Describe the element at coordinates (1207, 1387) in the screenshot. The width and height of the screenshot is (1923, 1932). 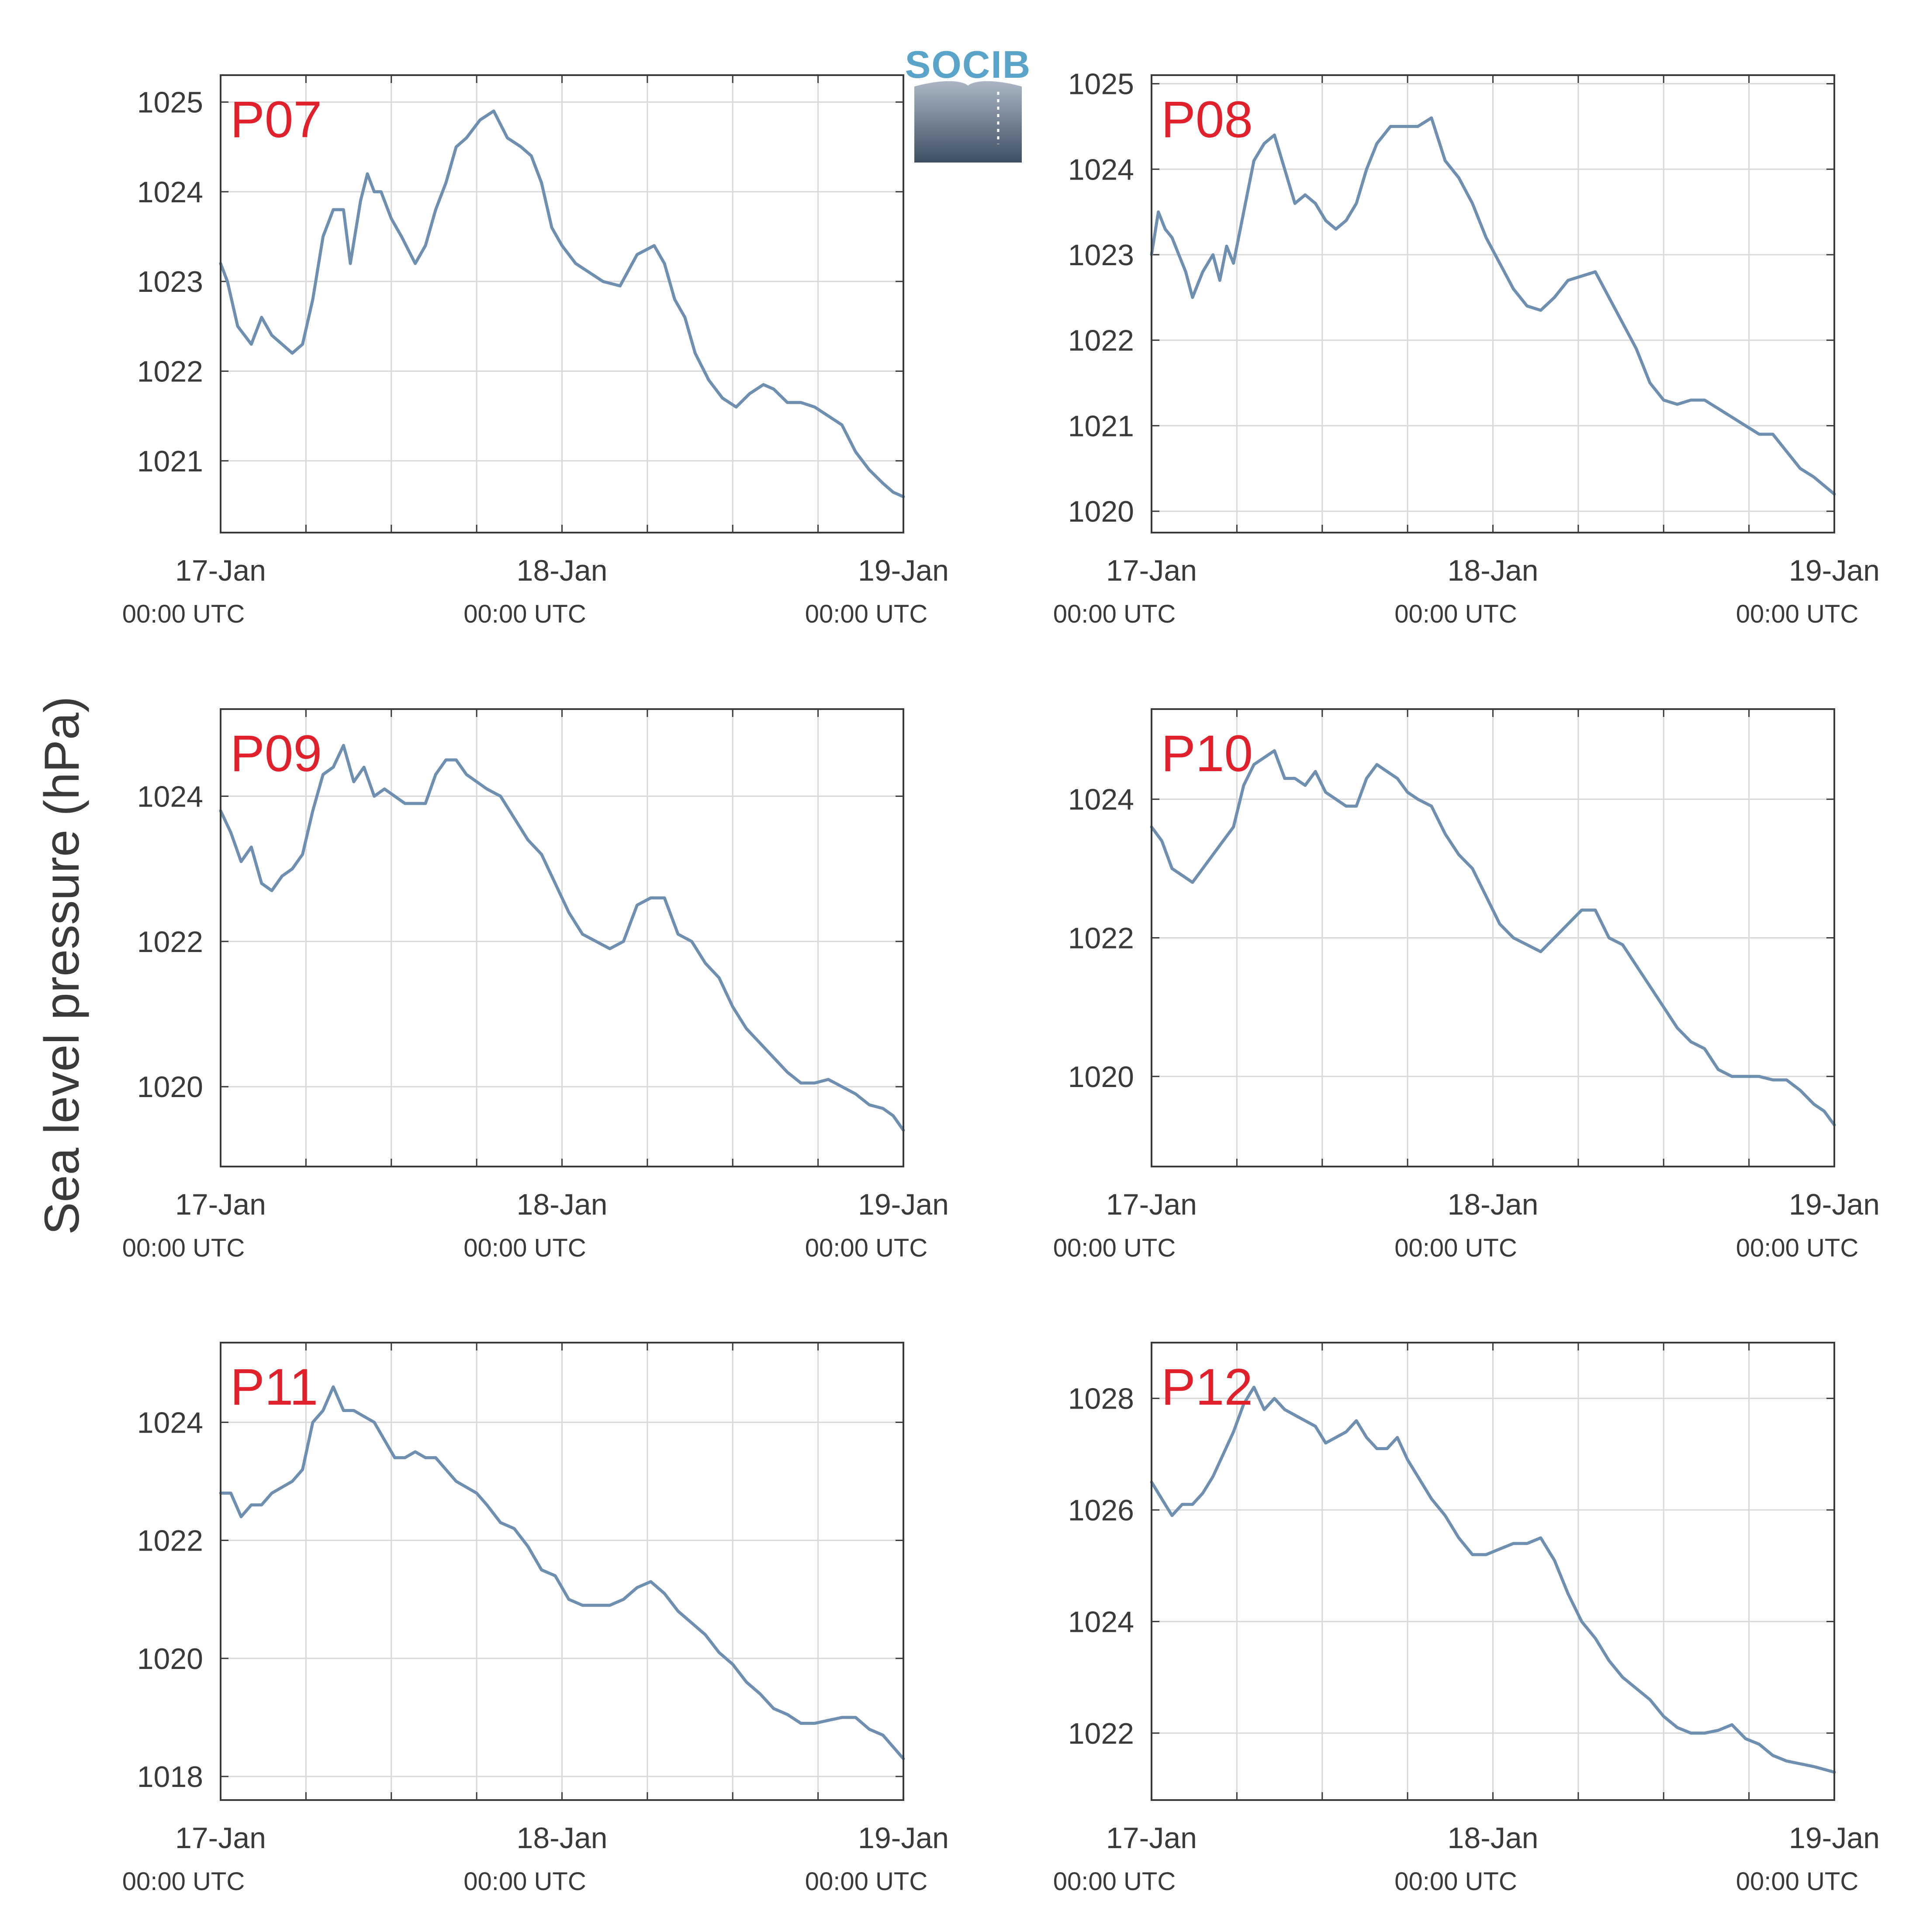
I see `panel-label: P12` at that location.